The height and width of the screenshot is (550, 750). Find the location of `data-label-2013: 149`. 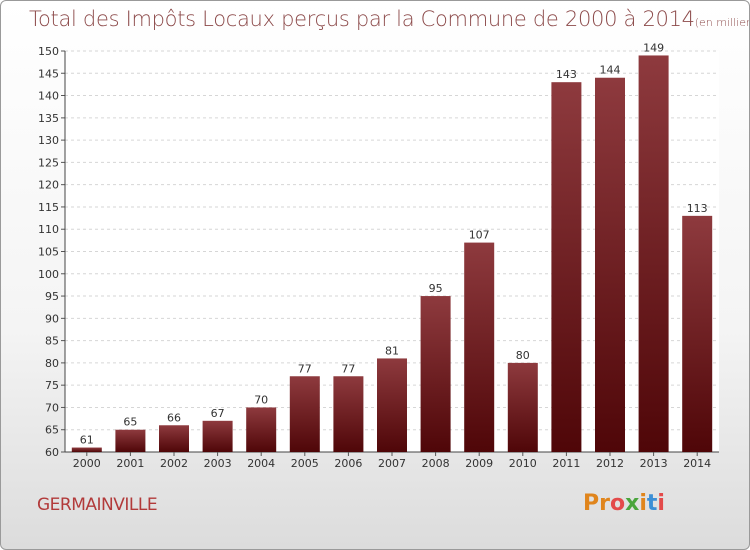

data-label-2013: 149 is located at coordinates (653, 47).